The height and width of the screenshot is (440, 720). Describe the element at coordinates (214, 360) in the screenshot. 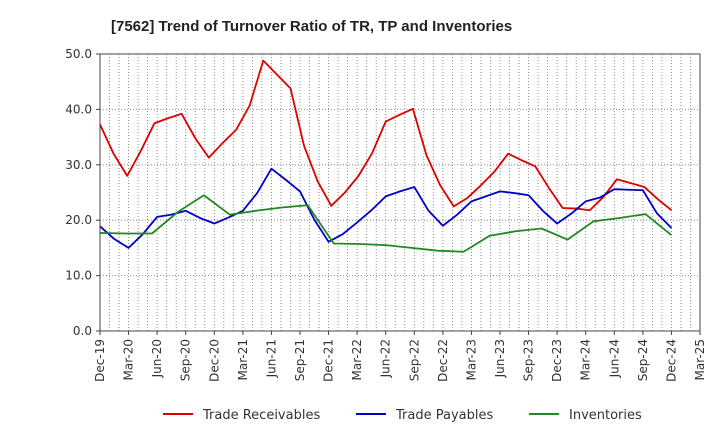

I see `x-tick-label: Dec-20` at that location.